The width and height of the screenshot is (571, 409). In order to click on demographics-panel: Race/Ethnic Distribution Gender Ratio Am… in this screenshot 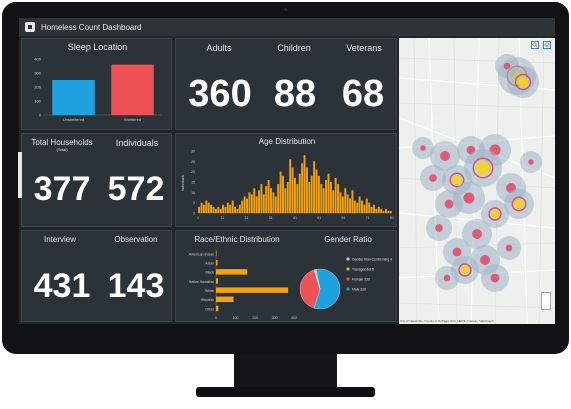, I will do `click(286, 276)`.